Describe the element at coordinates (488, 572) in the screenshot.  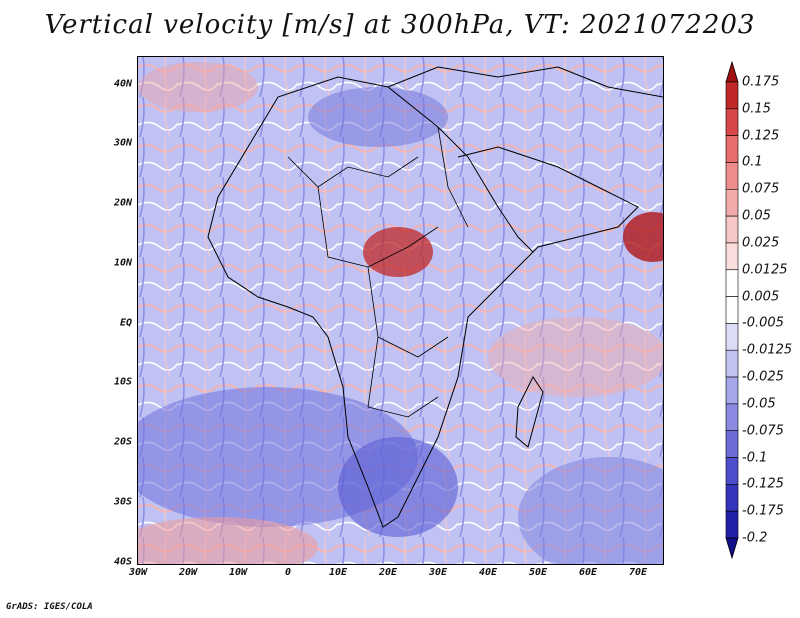
I see `lon-label: 40E` at that location.